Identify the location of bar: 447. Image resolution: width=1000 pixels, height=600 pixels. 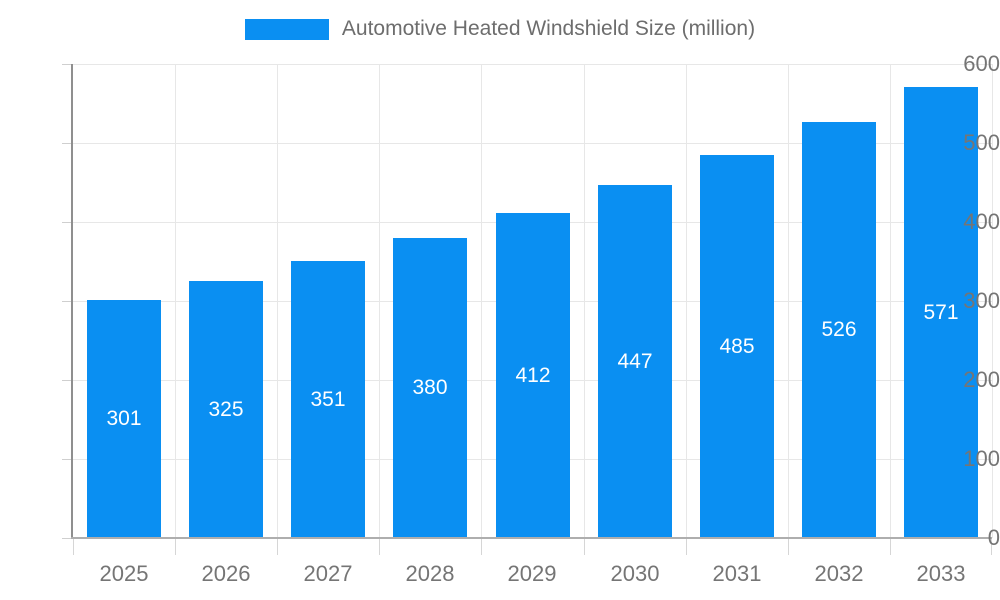
(635, 361).